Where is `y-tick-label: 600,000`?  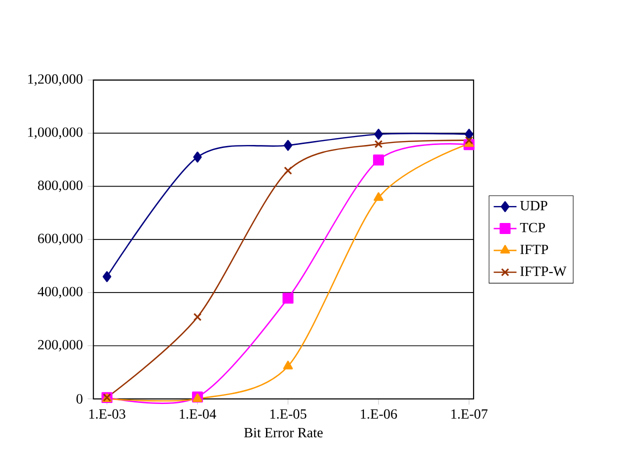 y-tick-label: 600,000 is located at coordinates (60, 240).